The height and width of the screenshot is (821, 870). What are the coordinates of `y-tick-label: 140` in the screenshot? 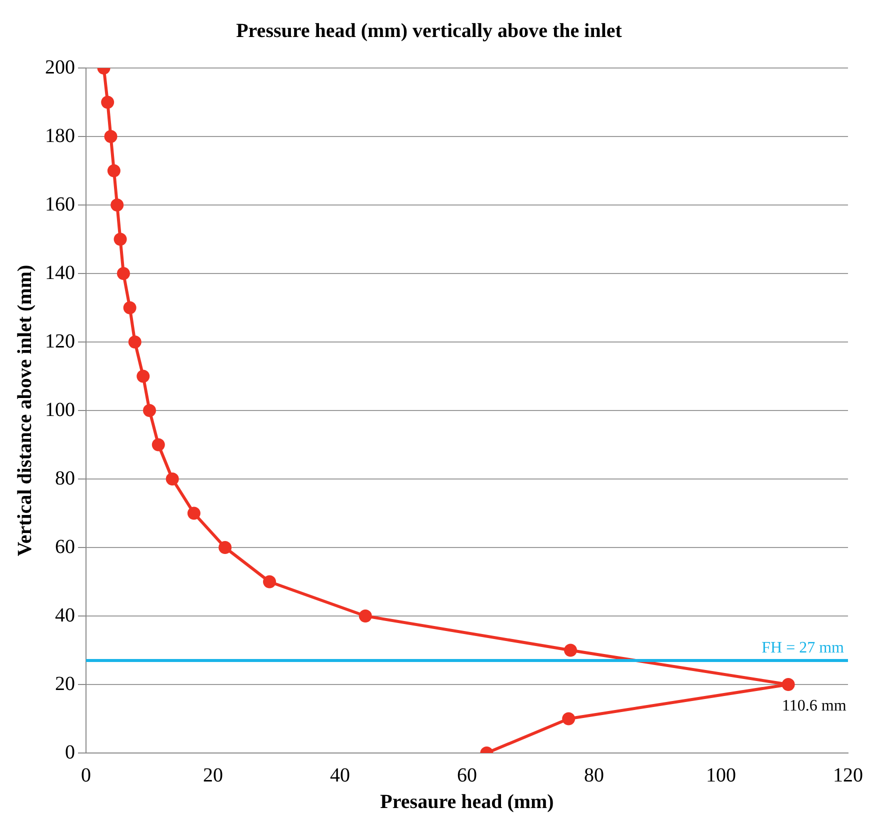 It's located at (60, 273).